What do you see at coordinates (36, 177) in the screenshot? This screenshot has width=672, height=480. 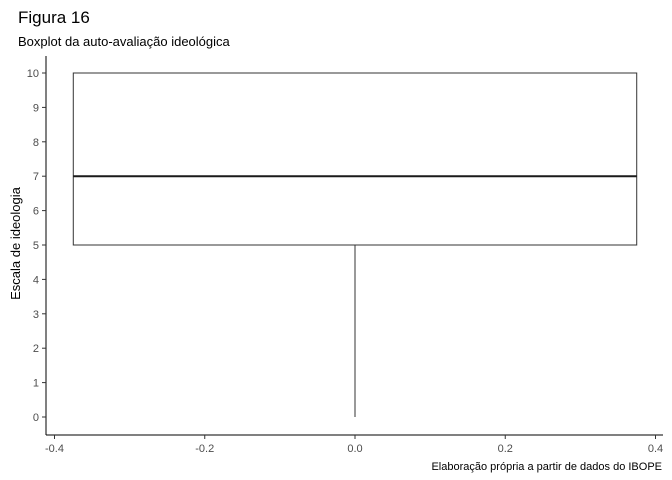 I see `y-tick-label: 7` at bounding box center [36, 177].